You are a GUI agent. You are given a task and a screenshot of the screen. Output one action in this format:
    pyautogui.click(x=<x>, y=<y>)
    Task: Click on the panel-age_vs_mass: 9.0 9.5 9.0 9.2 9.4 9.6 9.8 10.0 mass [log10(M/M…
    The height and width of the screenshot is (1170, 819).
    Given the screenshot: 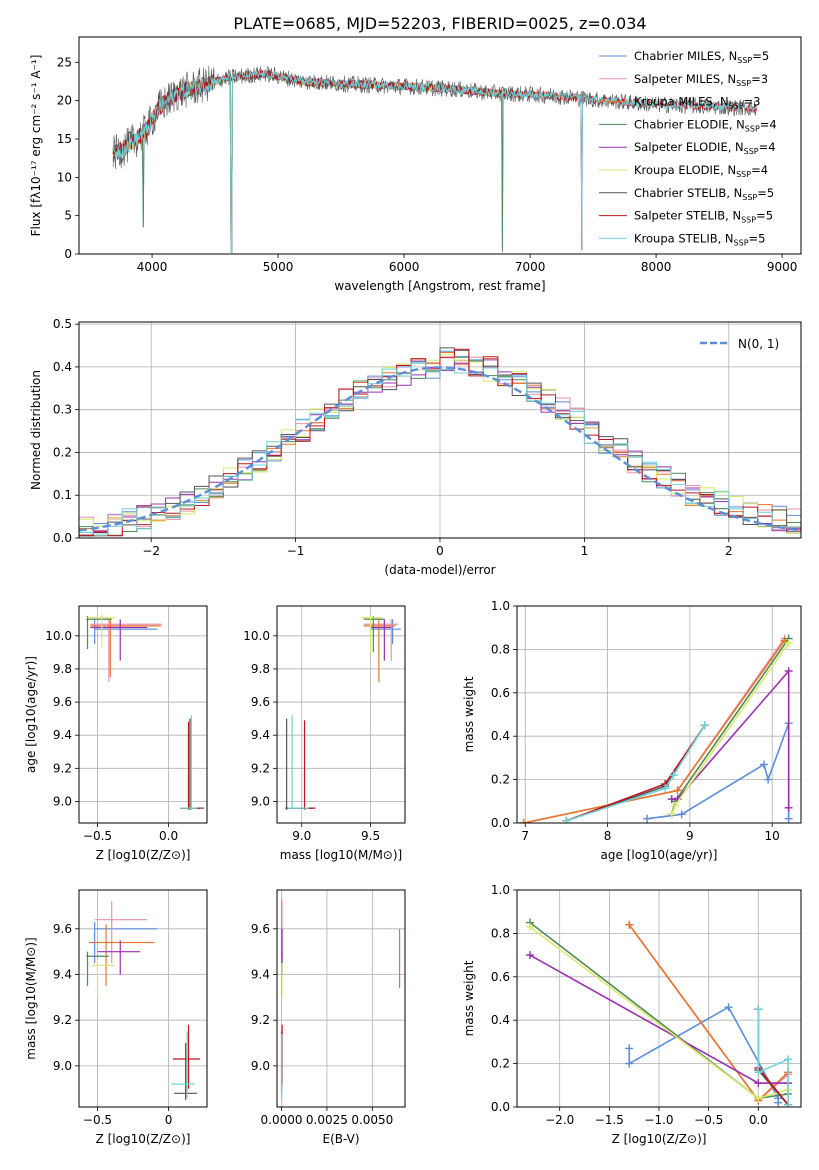 What is the action you would take?
    pyautogui.click(x=324, y=733)
    